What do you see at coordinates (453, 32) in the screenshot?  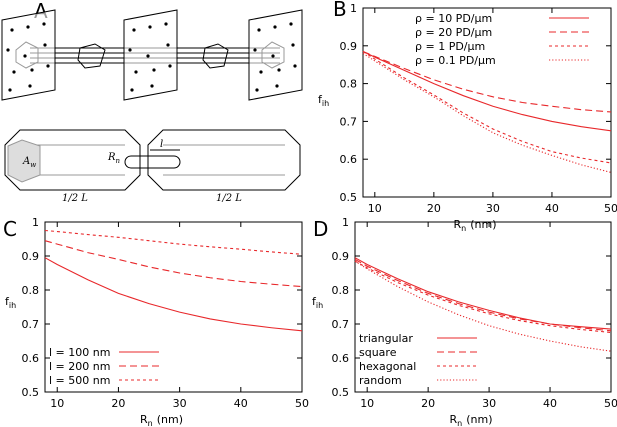 I see `legend-label: ρ = 20 PD/µm` at bounding box center [453, 32].